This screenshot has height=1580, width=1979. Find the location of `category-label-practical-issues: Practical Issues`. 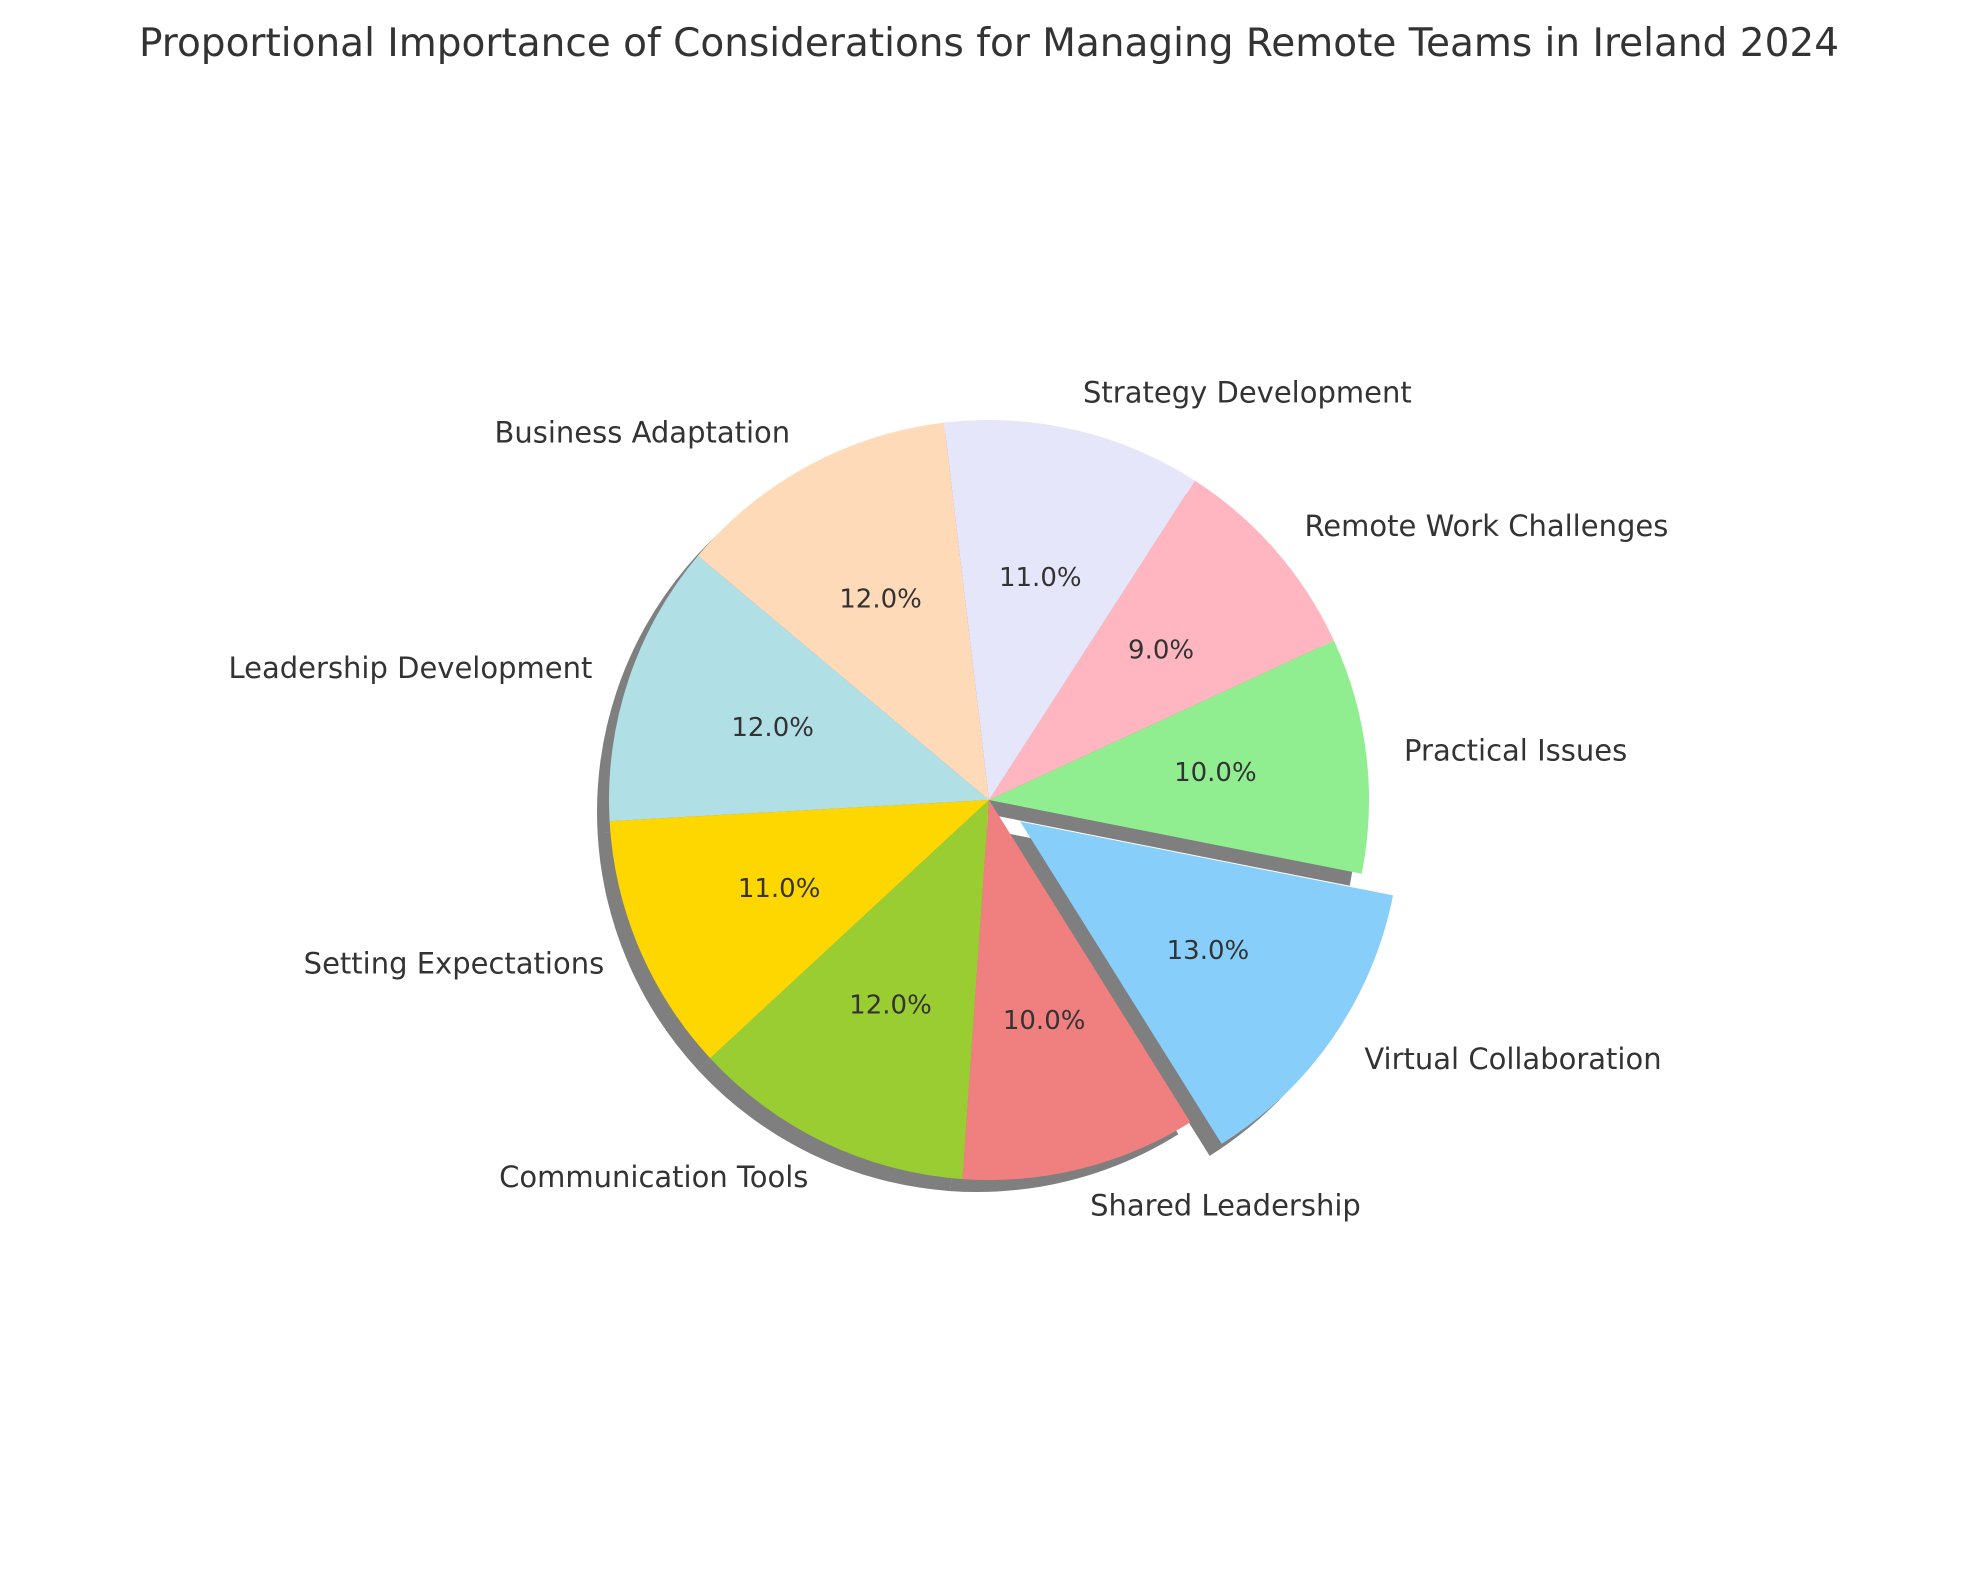

category-label-practical-issues: Practical Issues is located at coordinates (1515, 751).